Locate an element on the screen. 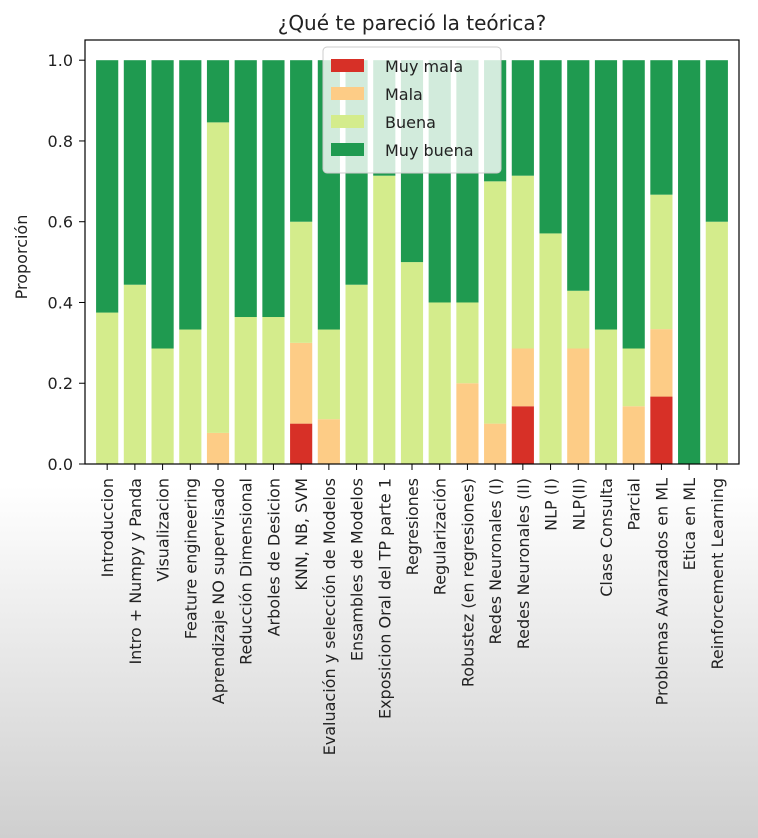 The width and height of the screenshot is (758, 838). x-tick-label: Reducción Dimensional is located at coordinates (246, 571).